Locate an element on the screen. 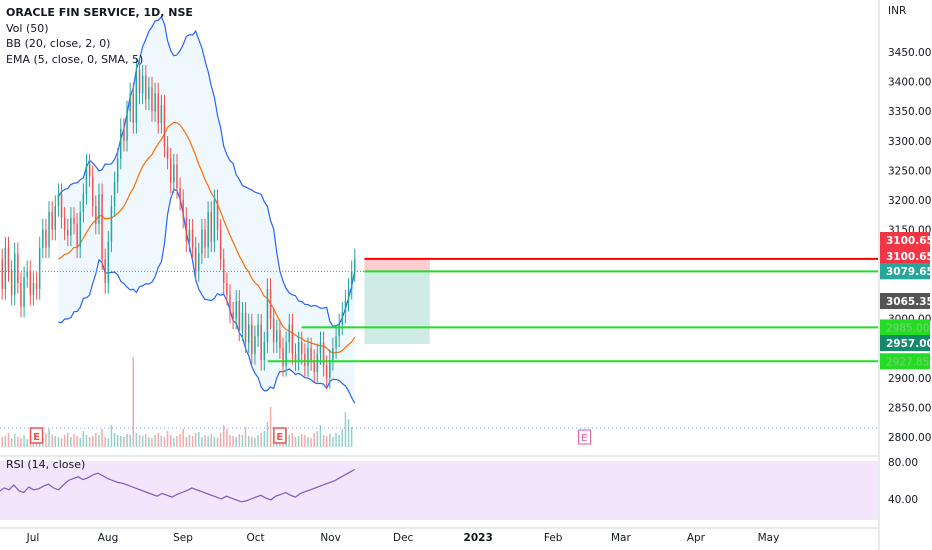  time-tick-label: Apr is located at coordinates (696, 538).